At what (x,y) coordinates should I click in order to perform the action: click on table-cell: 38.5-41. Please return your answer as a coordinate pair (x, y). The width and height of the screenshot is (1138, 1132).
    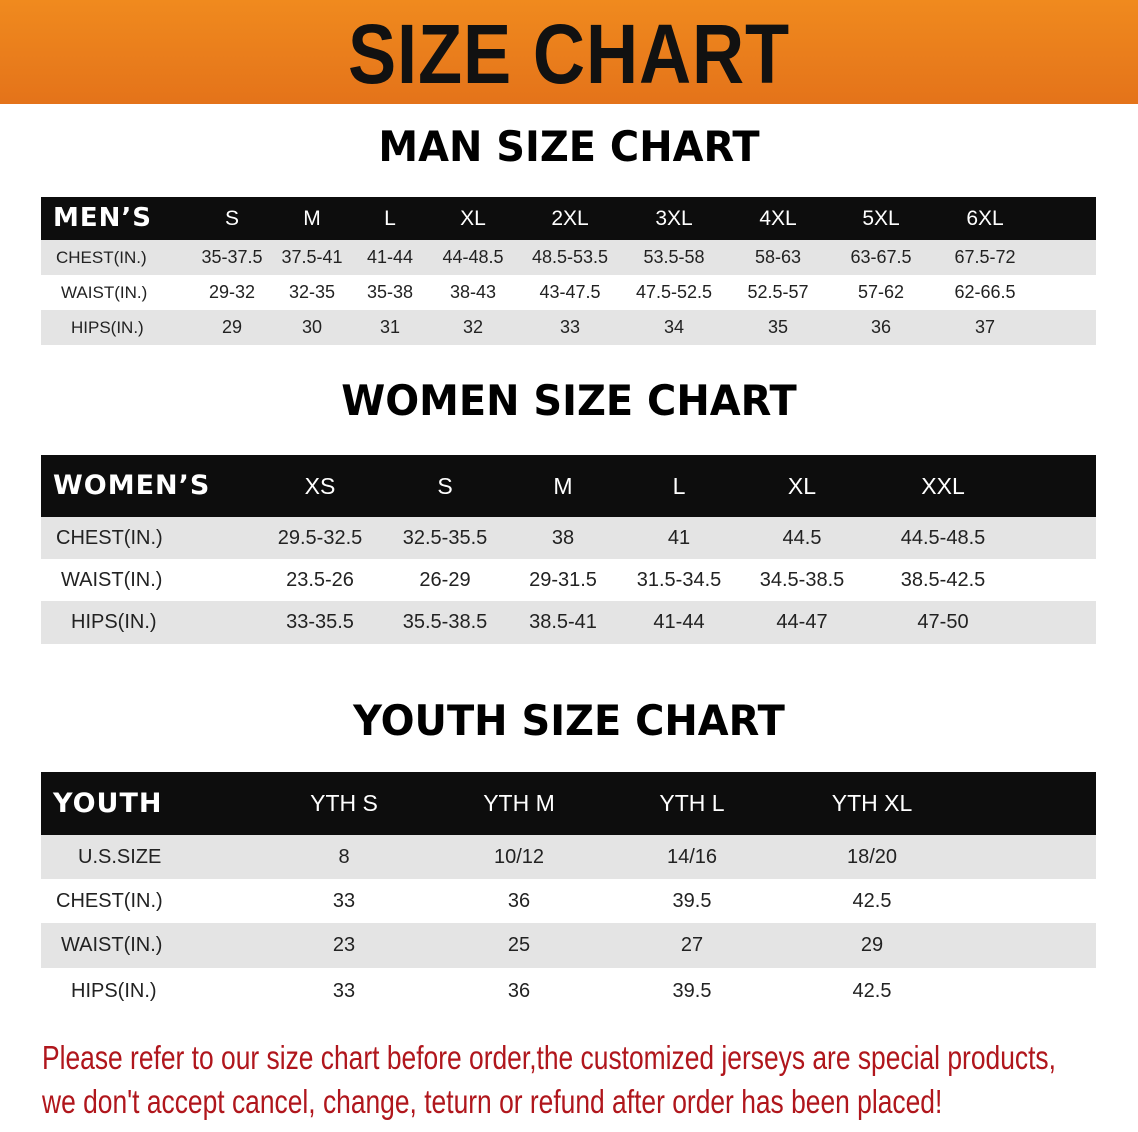
    Looking at the image, I should click on (563, 622).